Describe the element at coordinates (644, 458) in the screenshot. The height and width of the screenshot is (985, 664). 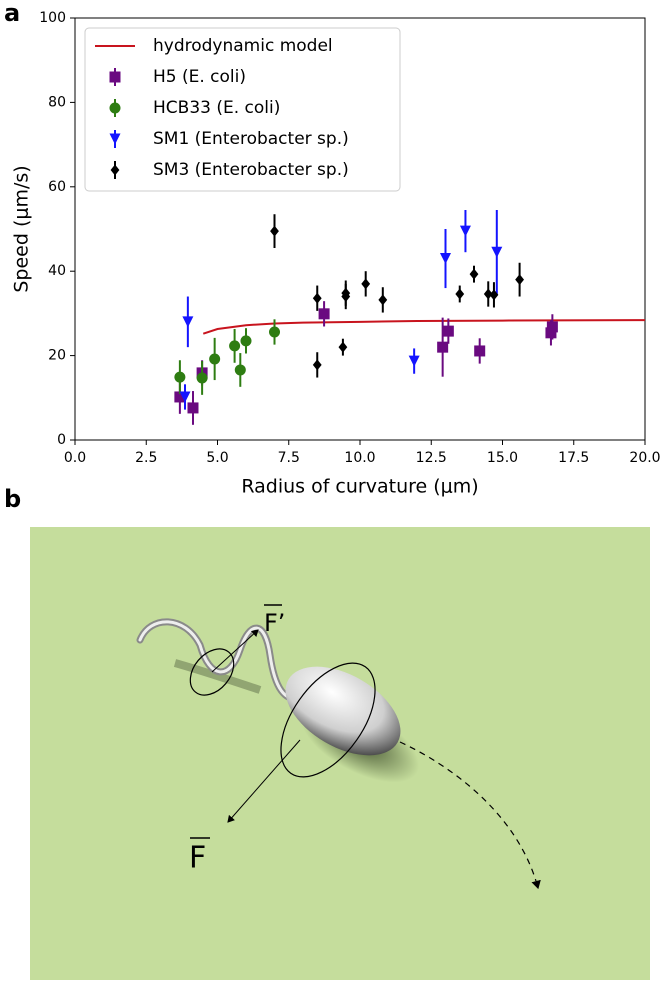
I see `x-tick-label: 20.0` at that location.